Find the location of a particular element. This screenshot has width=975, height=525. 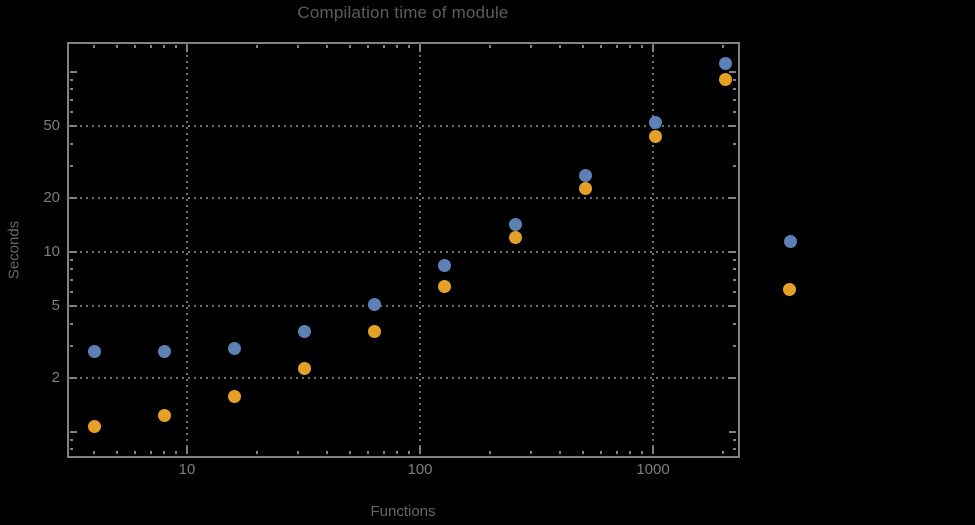

y-tick-label: 50 is located at coordinates (51, 126).